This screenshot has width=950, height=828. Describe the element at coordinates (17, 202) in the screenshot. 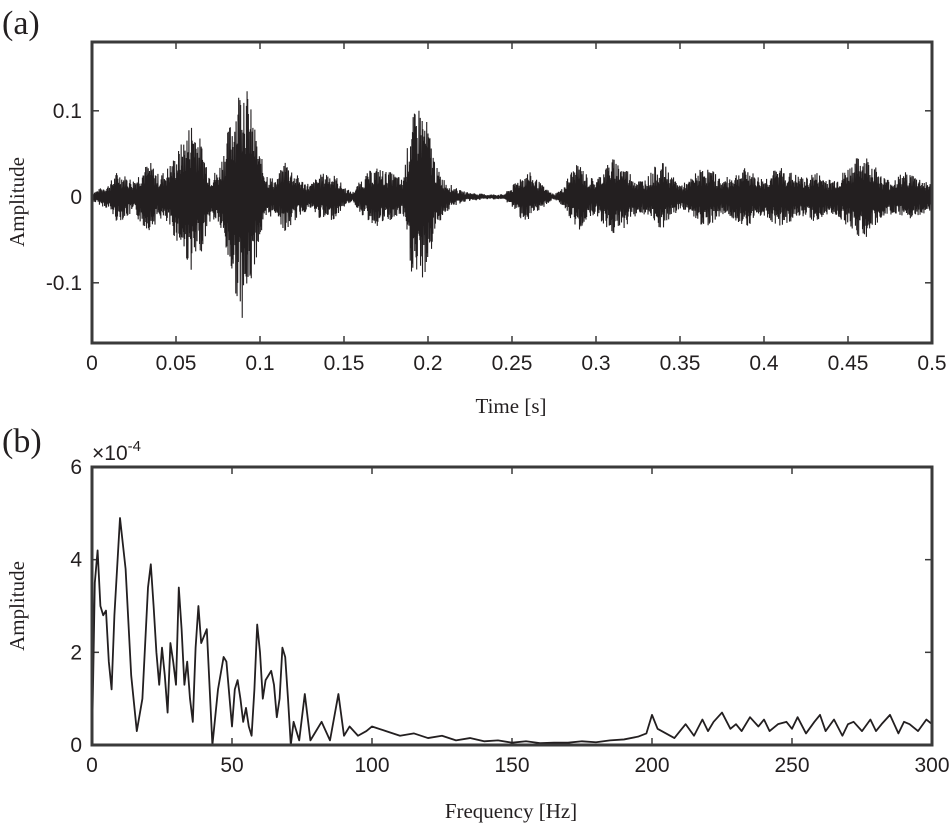

I see `y-axis-title-a: Amplitude` at that location.